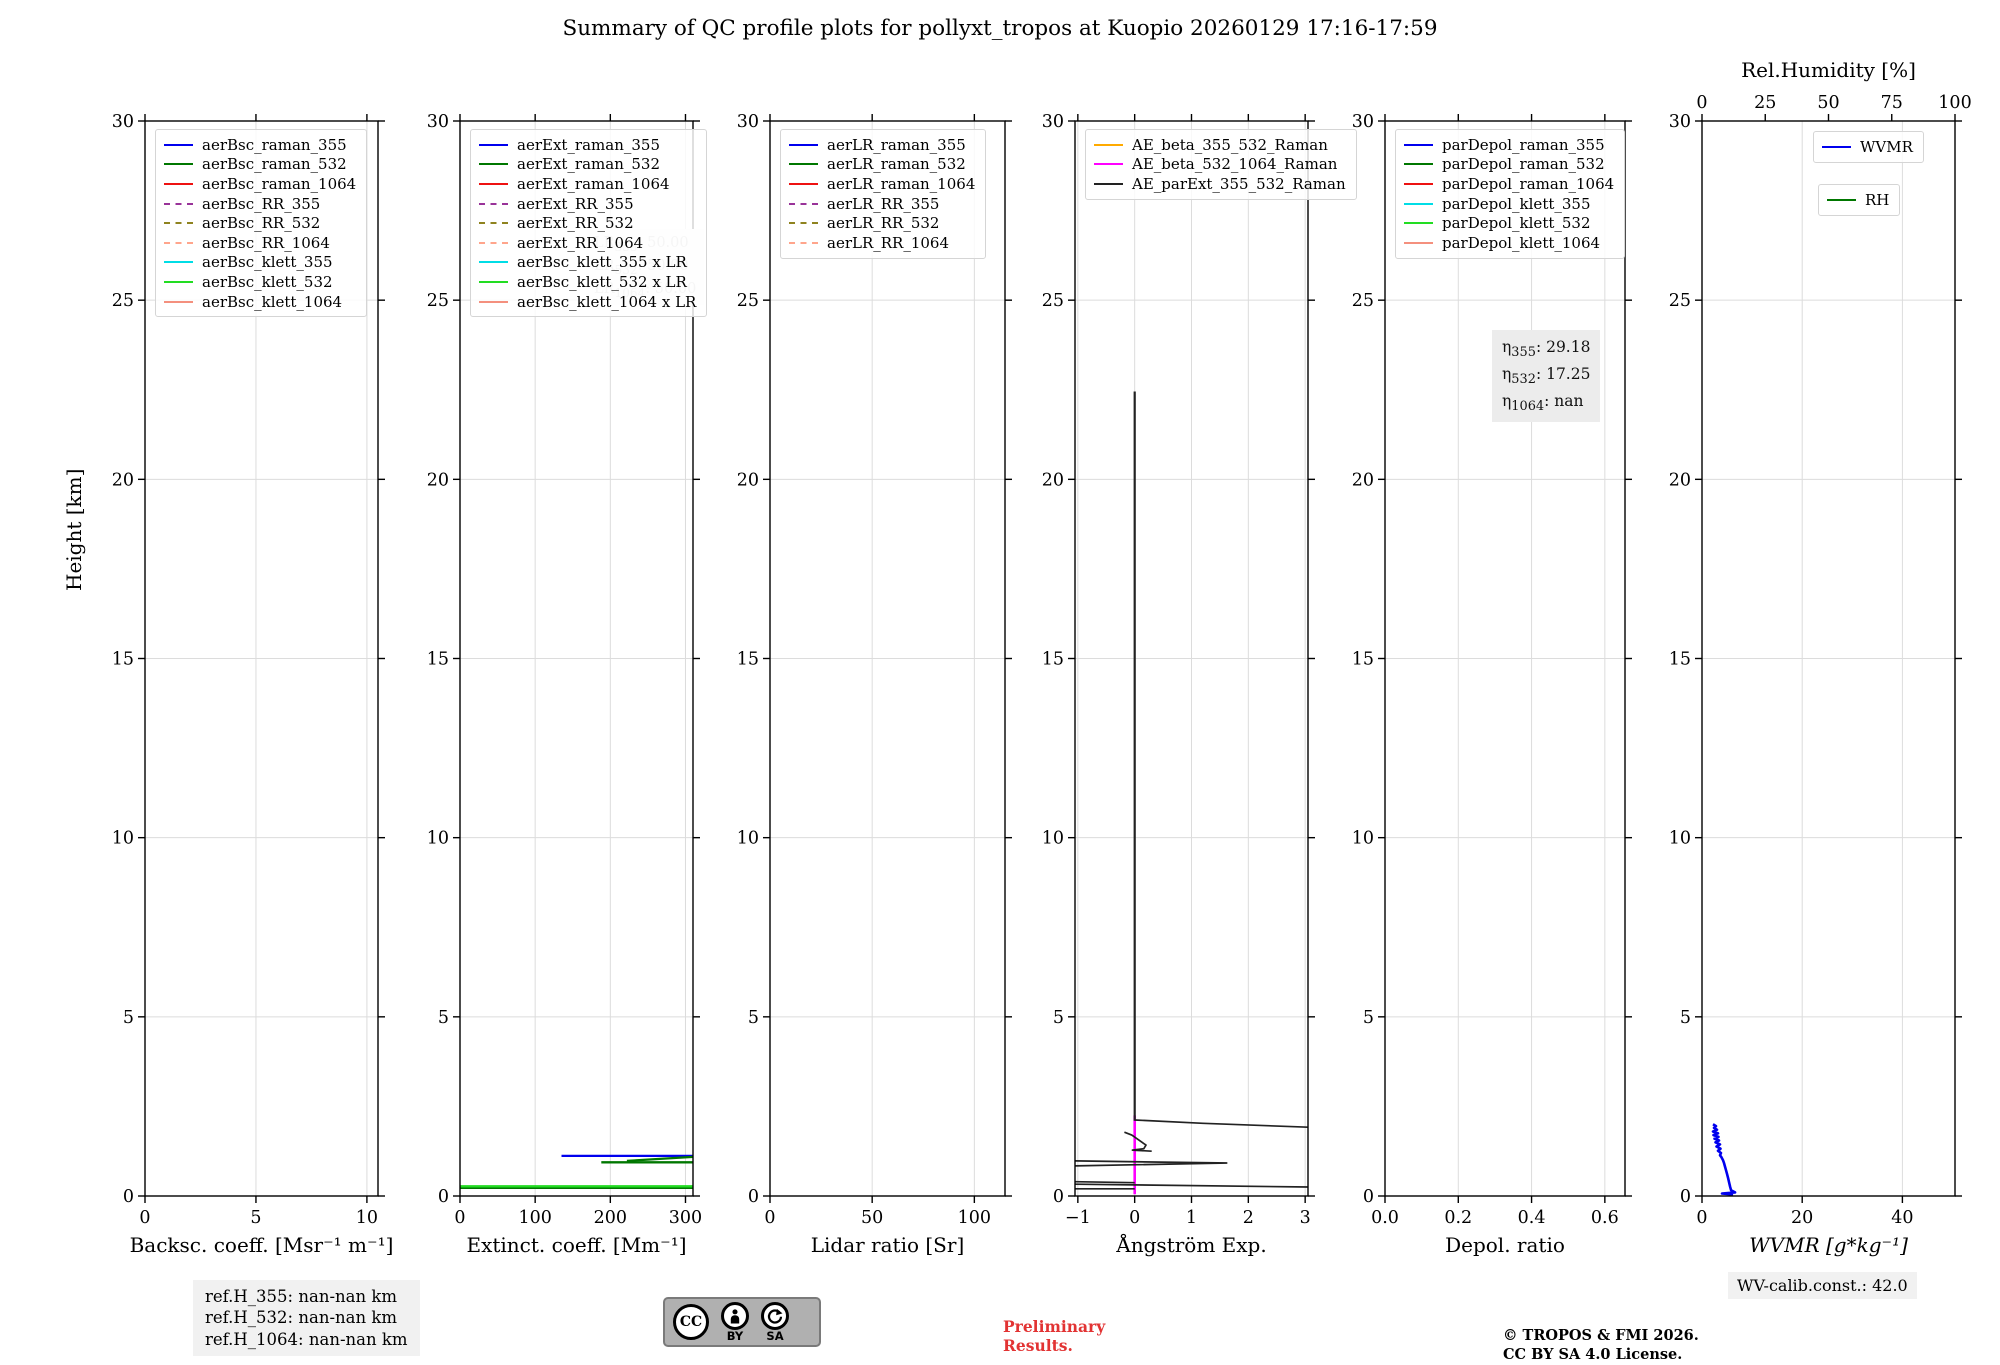 This screenshot has height=1365, width=2000. Describe the element at coordinates (883, 203) in the screenshot. I see `legend-label: aerLR_RR_355` at that location.